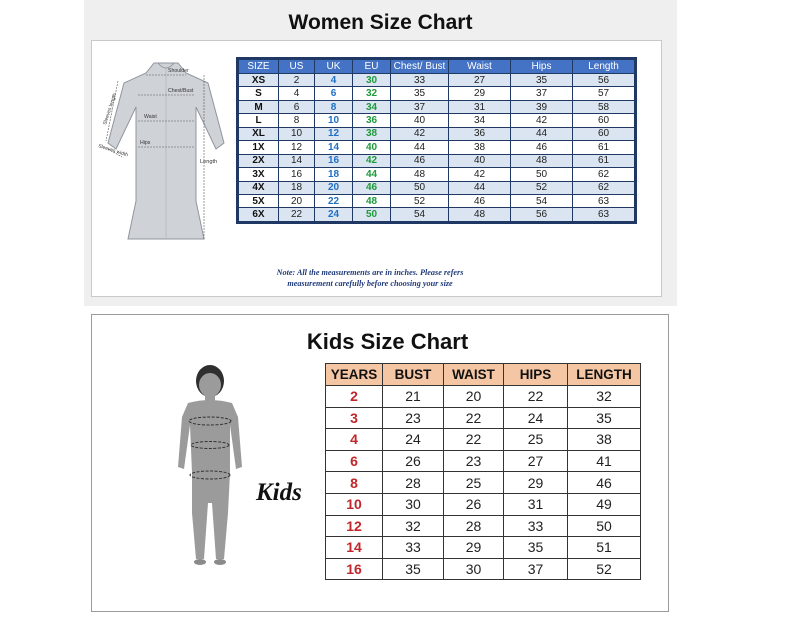  What do you see at coordinates (473, 374) in the screenshot?
I see `col-header-waist: WAIST` at bounding box center [473, 374].